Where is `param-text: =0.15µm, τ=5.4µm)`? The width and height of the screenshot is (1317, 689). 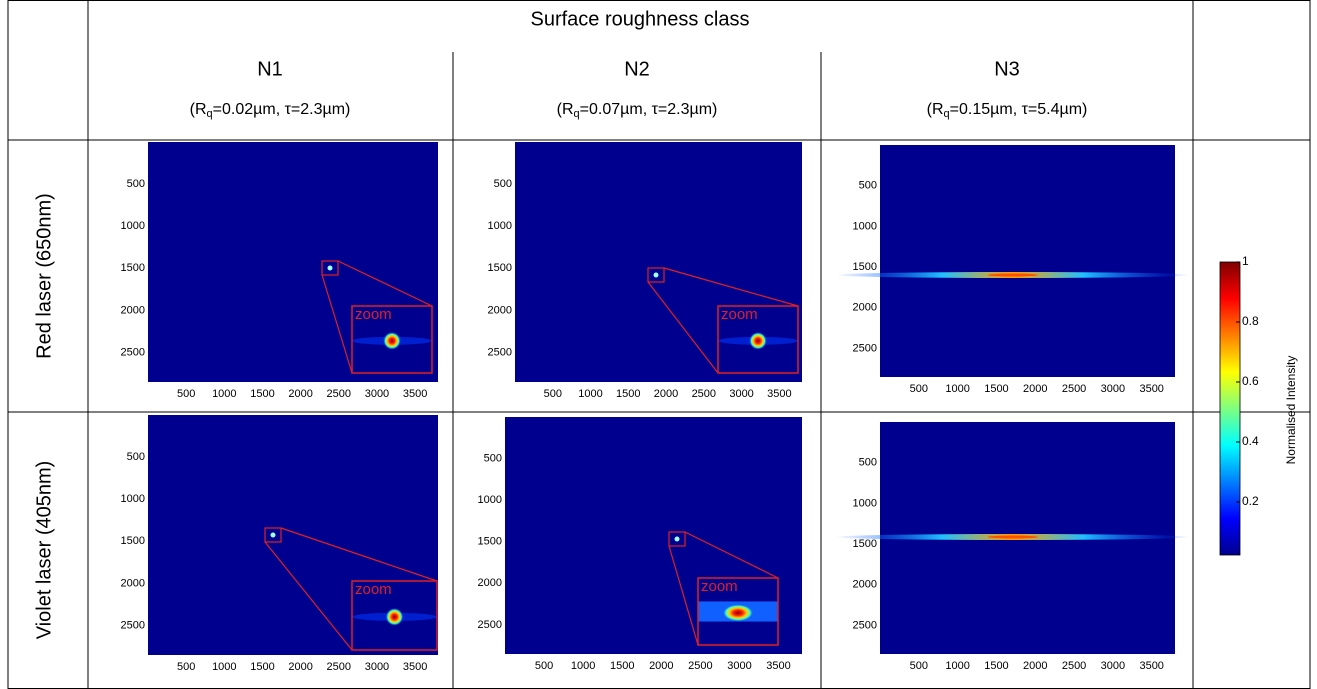
param-text: =0.15µm, τ=5.4µm) is located at coordinates (1019, 109).